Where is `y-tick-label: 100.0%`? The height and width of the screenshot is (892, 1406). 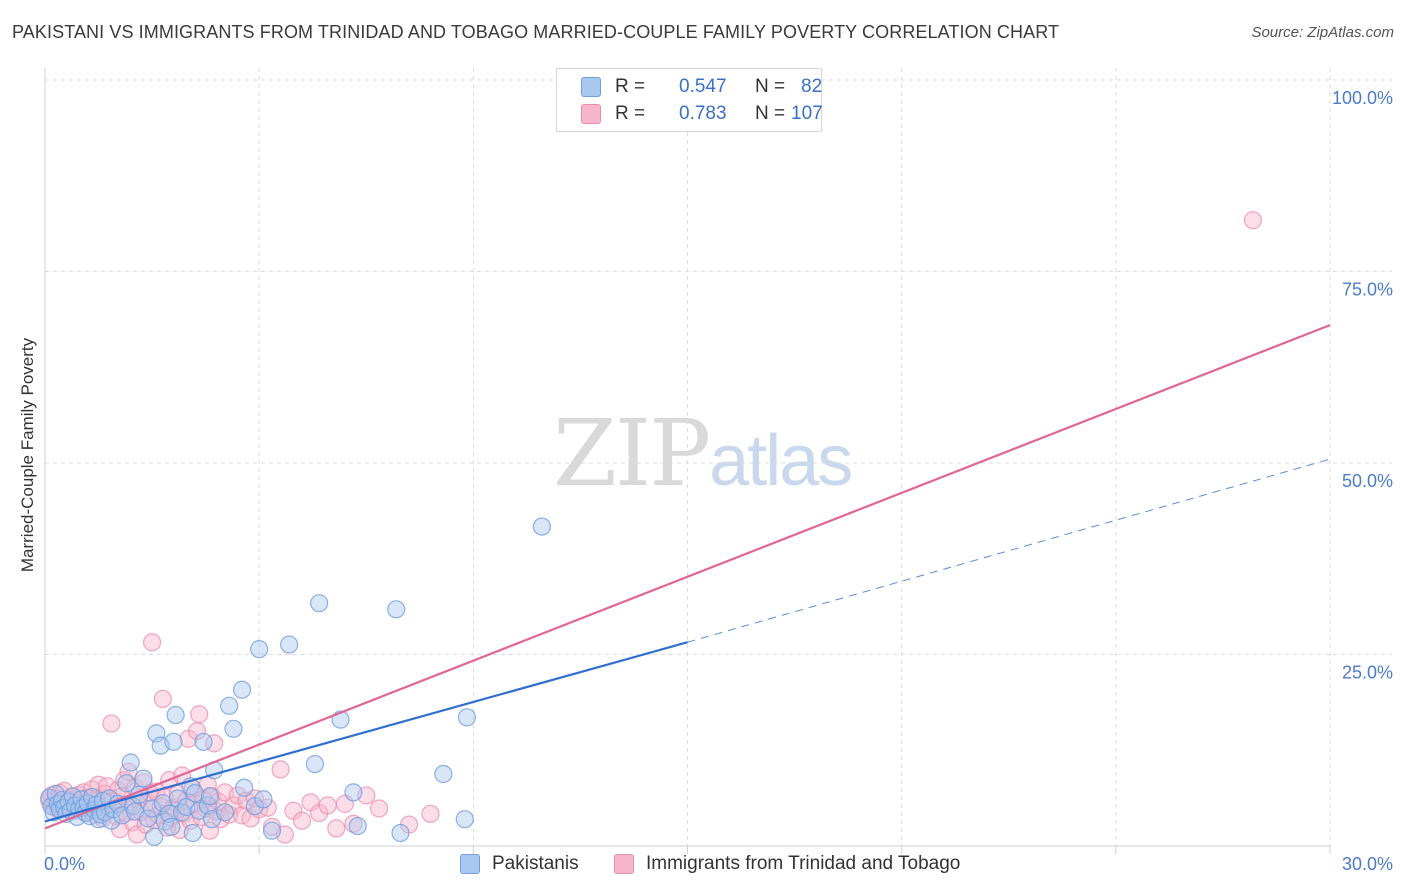
y-tick-label: 100.0% is located at coordinates (1362, 98).